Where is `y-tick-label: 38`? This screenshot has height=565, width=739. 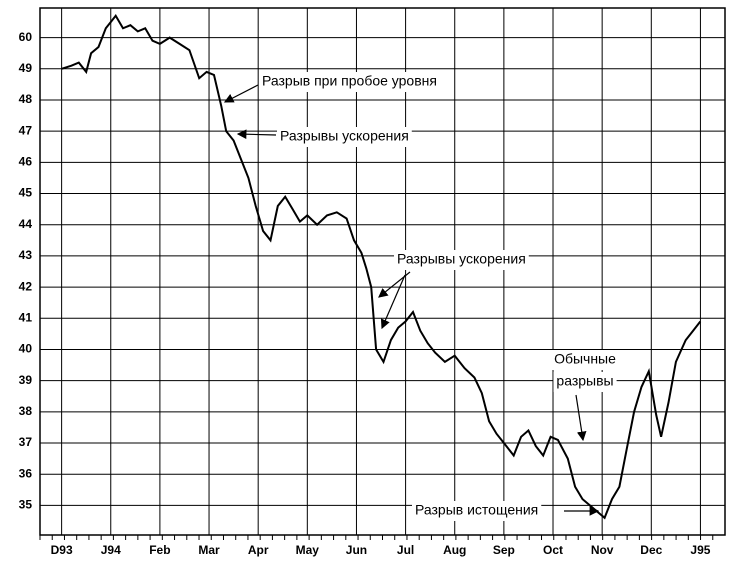 y-tick-label: 38 is located at coordinates (26, 411).